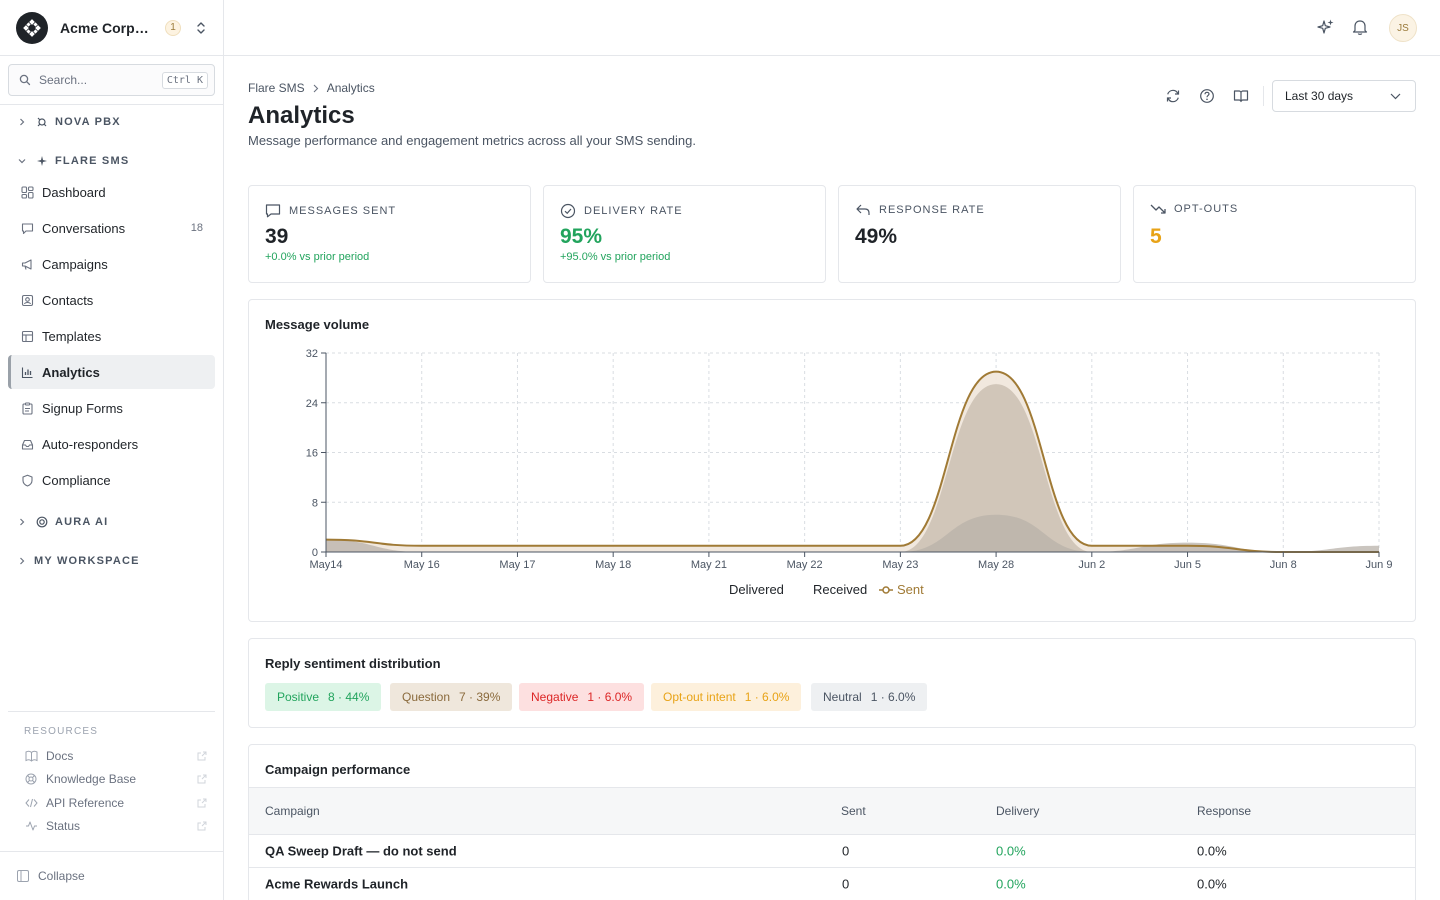  What do you see at coordinates (1187, 565) in the screenshot?
I see `x-tick-label: Jun 5` at bounding box center [1187, 565].